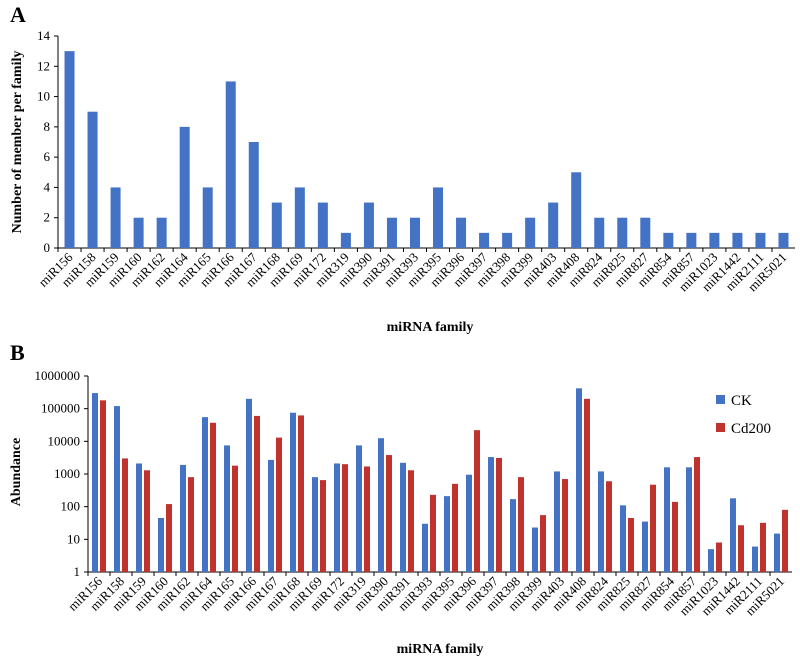  I want to click on y-tick-label: 6, so click(47, 156).